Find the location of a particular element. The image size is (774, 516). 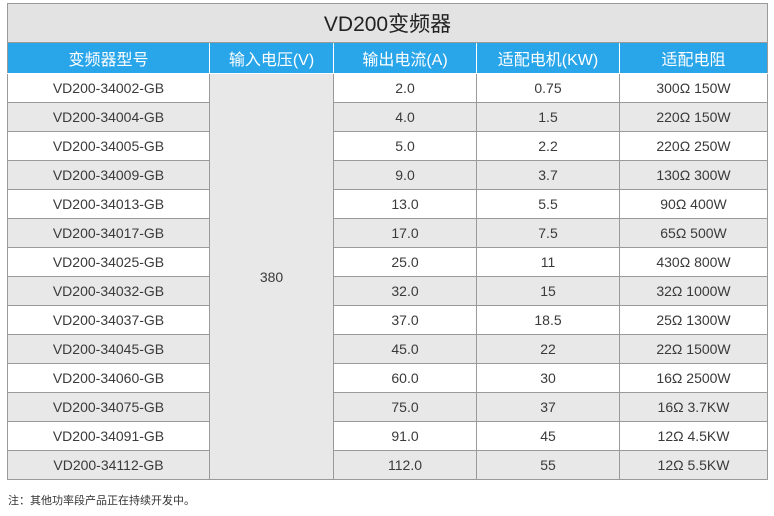

cell-model: VD200-34037-GB is located at coordinates (108, 320).